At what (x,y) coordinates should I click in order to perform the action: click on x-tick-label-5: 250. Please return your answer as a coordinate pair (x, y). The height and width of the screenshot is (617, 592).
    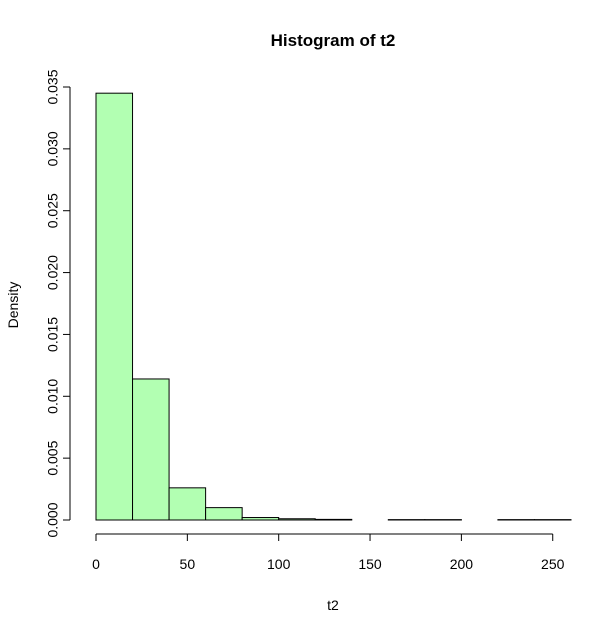
    Looking at the image, I should click on (553, 564).